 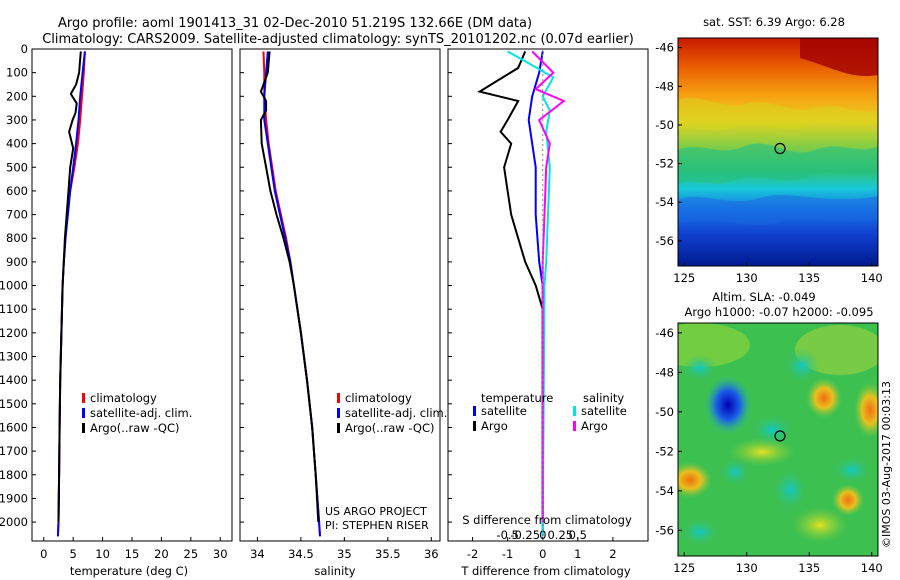 What do you see at coordinates (376, 511) in the screenshot?
I see `project-name: US ARGO PROJECT` at bounding box center [376, 511].